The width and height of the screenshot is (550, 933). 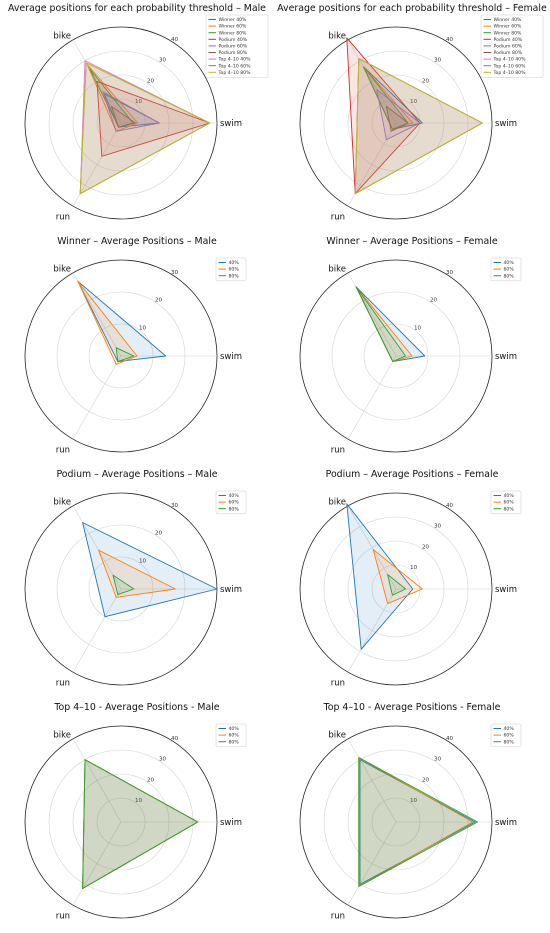 What do you see at coordinates (412, 474) in the screenshot?
I see `chart-title: Podium – Average Positions – Female` at bounding box center [412, 474].